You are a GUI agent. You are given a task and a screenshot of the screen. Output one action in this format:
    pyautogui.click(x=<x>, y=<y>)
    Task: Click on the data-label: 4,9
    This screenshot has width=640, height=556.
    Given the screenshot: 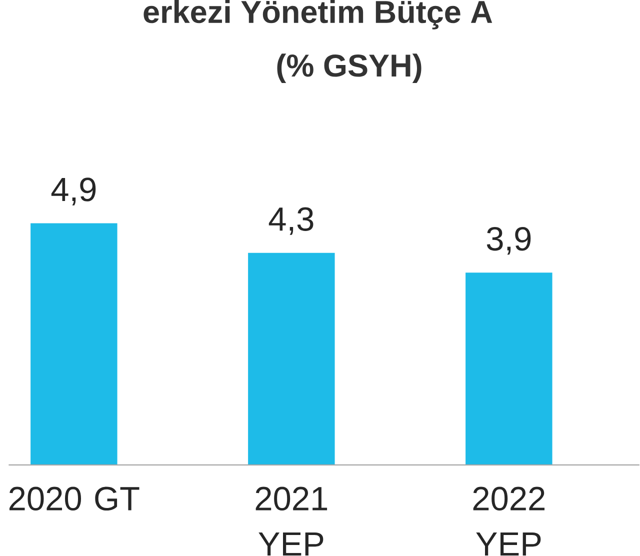 What is the action you would take?
    pyautogui.click(x=73, y=192)
    